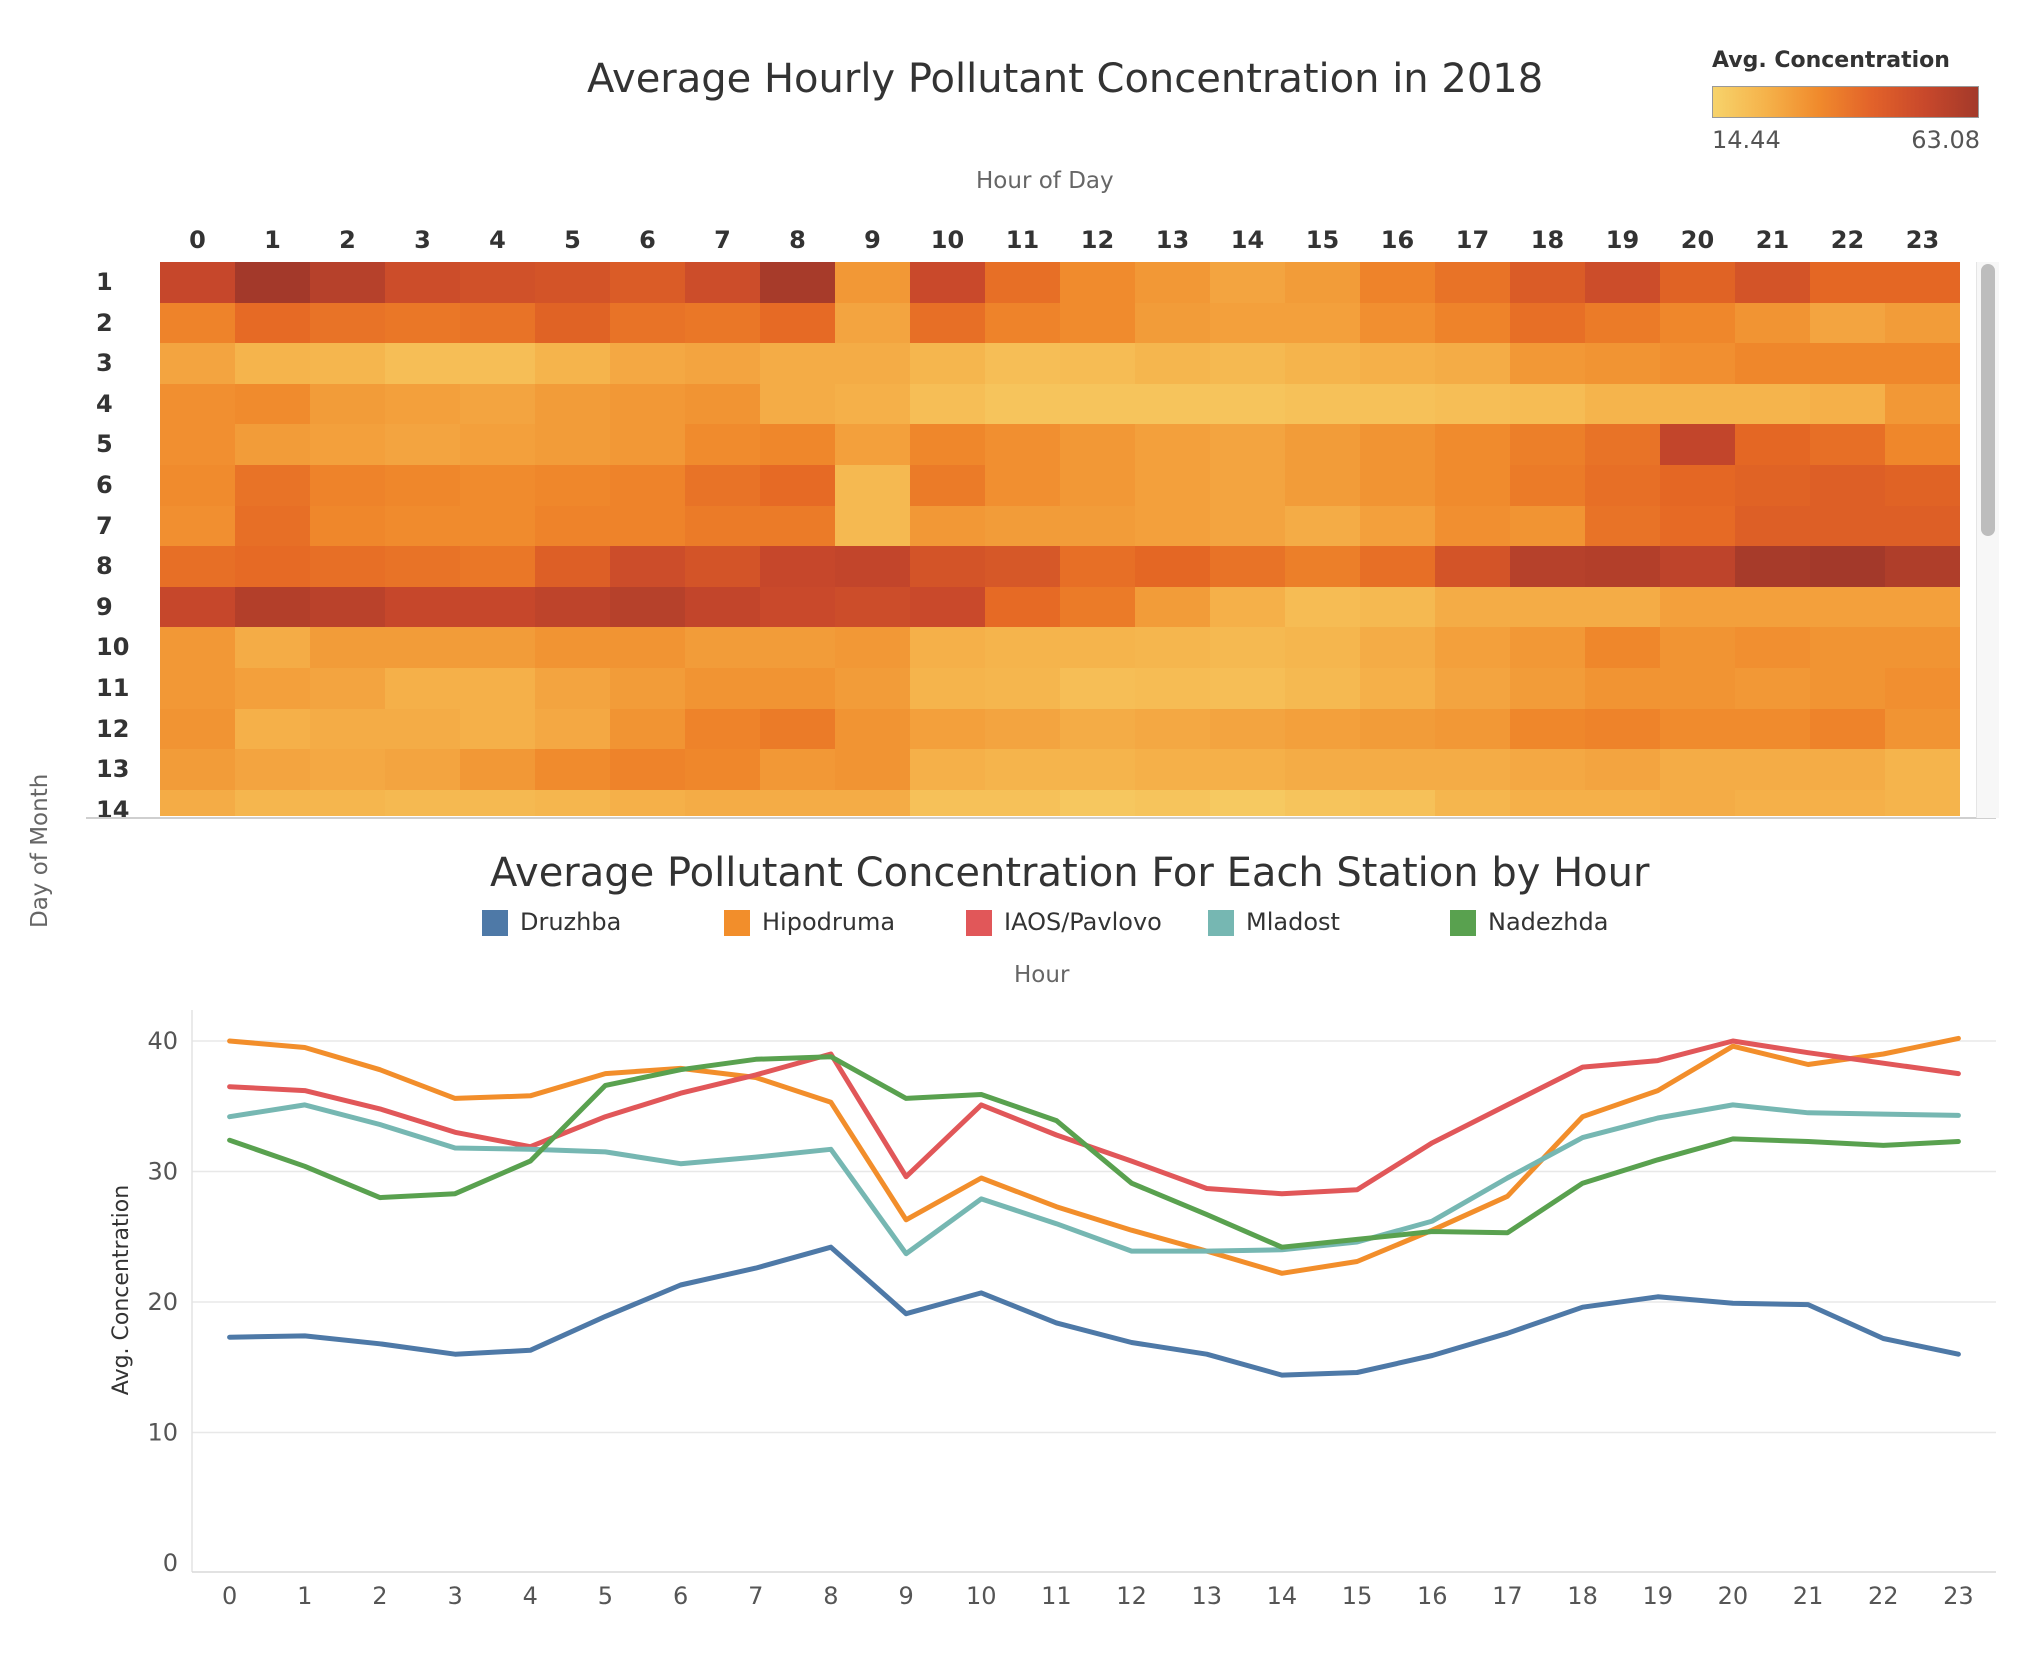 The width and height of the screenshot is (2030, 1656). Describe the element at coordinates (1845, 102) in the screenshot. I see `color-legend-ramp` at that location.